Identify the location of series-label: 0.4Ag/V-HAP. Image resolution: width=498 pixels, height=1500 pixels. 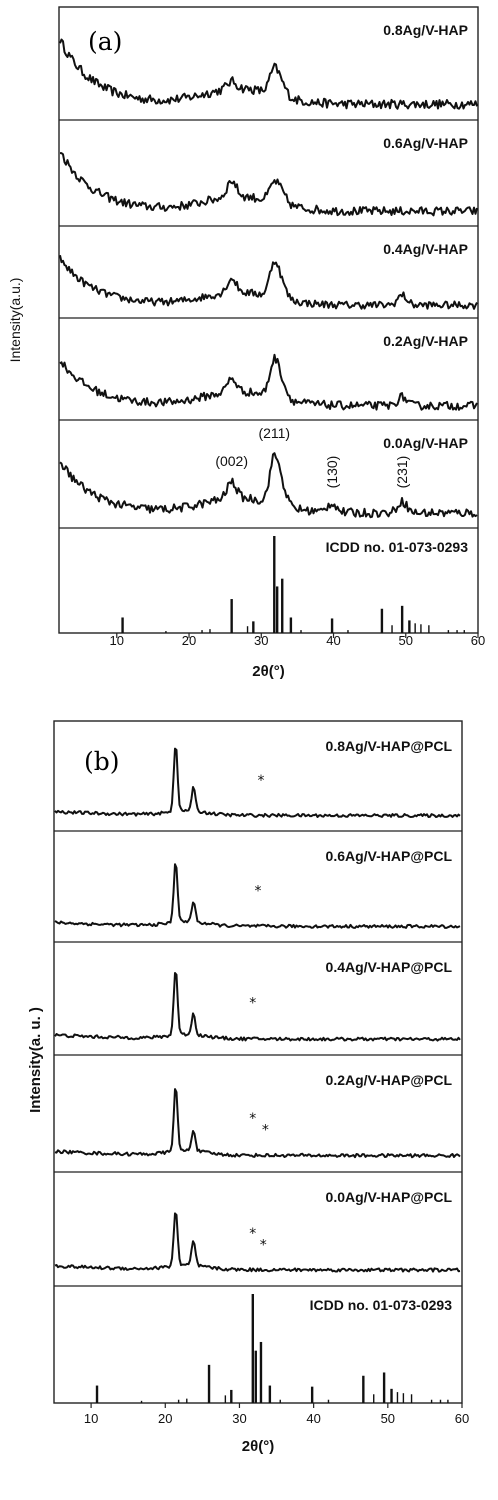
(425, 249).